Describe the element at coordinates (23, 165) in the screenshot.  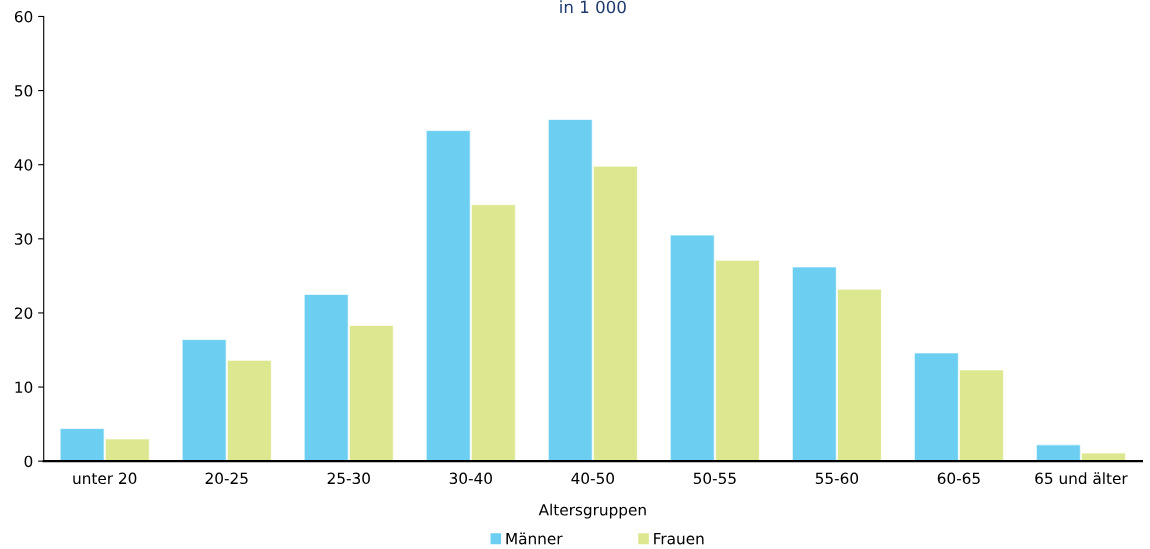
I see `y-tick-label: 40` at that location.